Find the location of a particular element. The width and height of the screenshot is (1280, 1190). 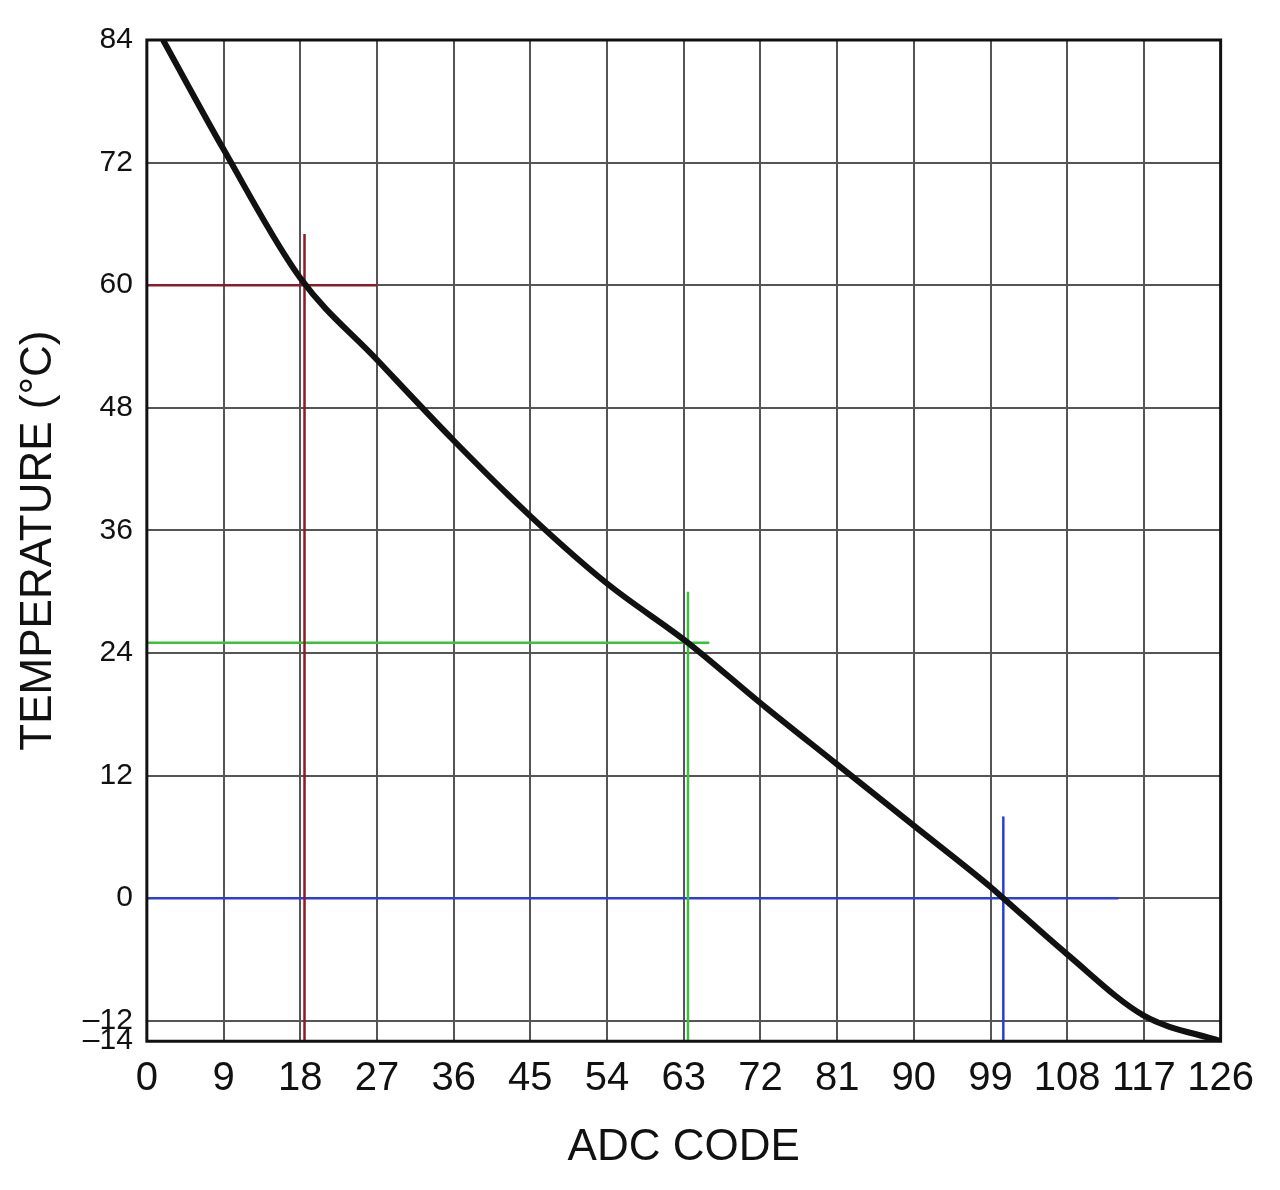

y-tick-label: 36 is located at coordinates (116, 528).